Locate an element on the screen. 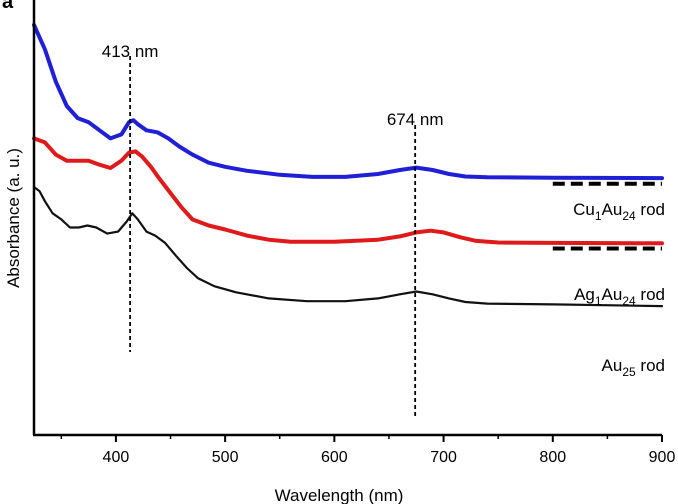 This screenshot has width=678, height=504. series-label-ag1au24: Ag1Au24 rod is located at coordinates (619, 296).